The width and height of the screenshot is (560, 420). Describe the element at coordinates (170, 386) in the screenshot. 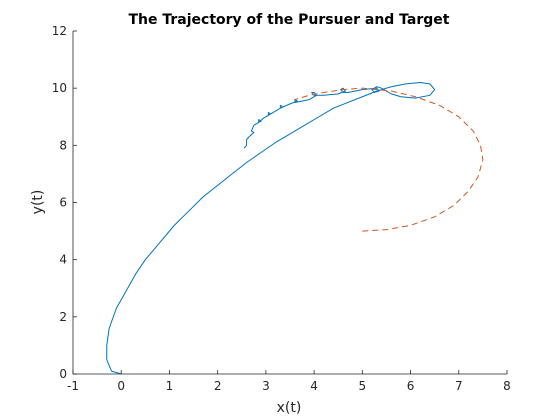

I see `x-tick-label: 1` at that location.